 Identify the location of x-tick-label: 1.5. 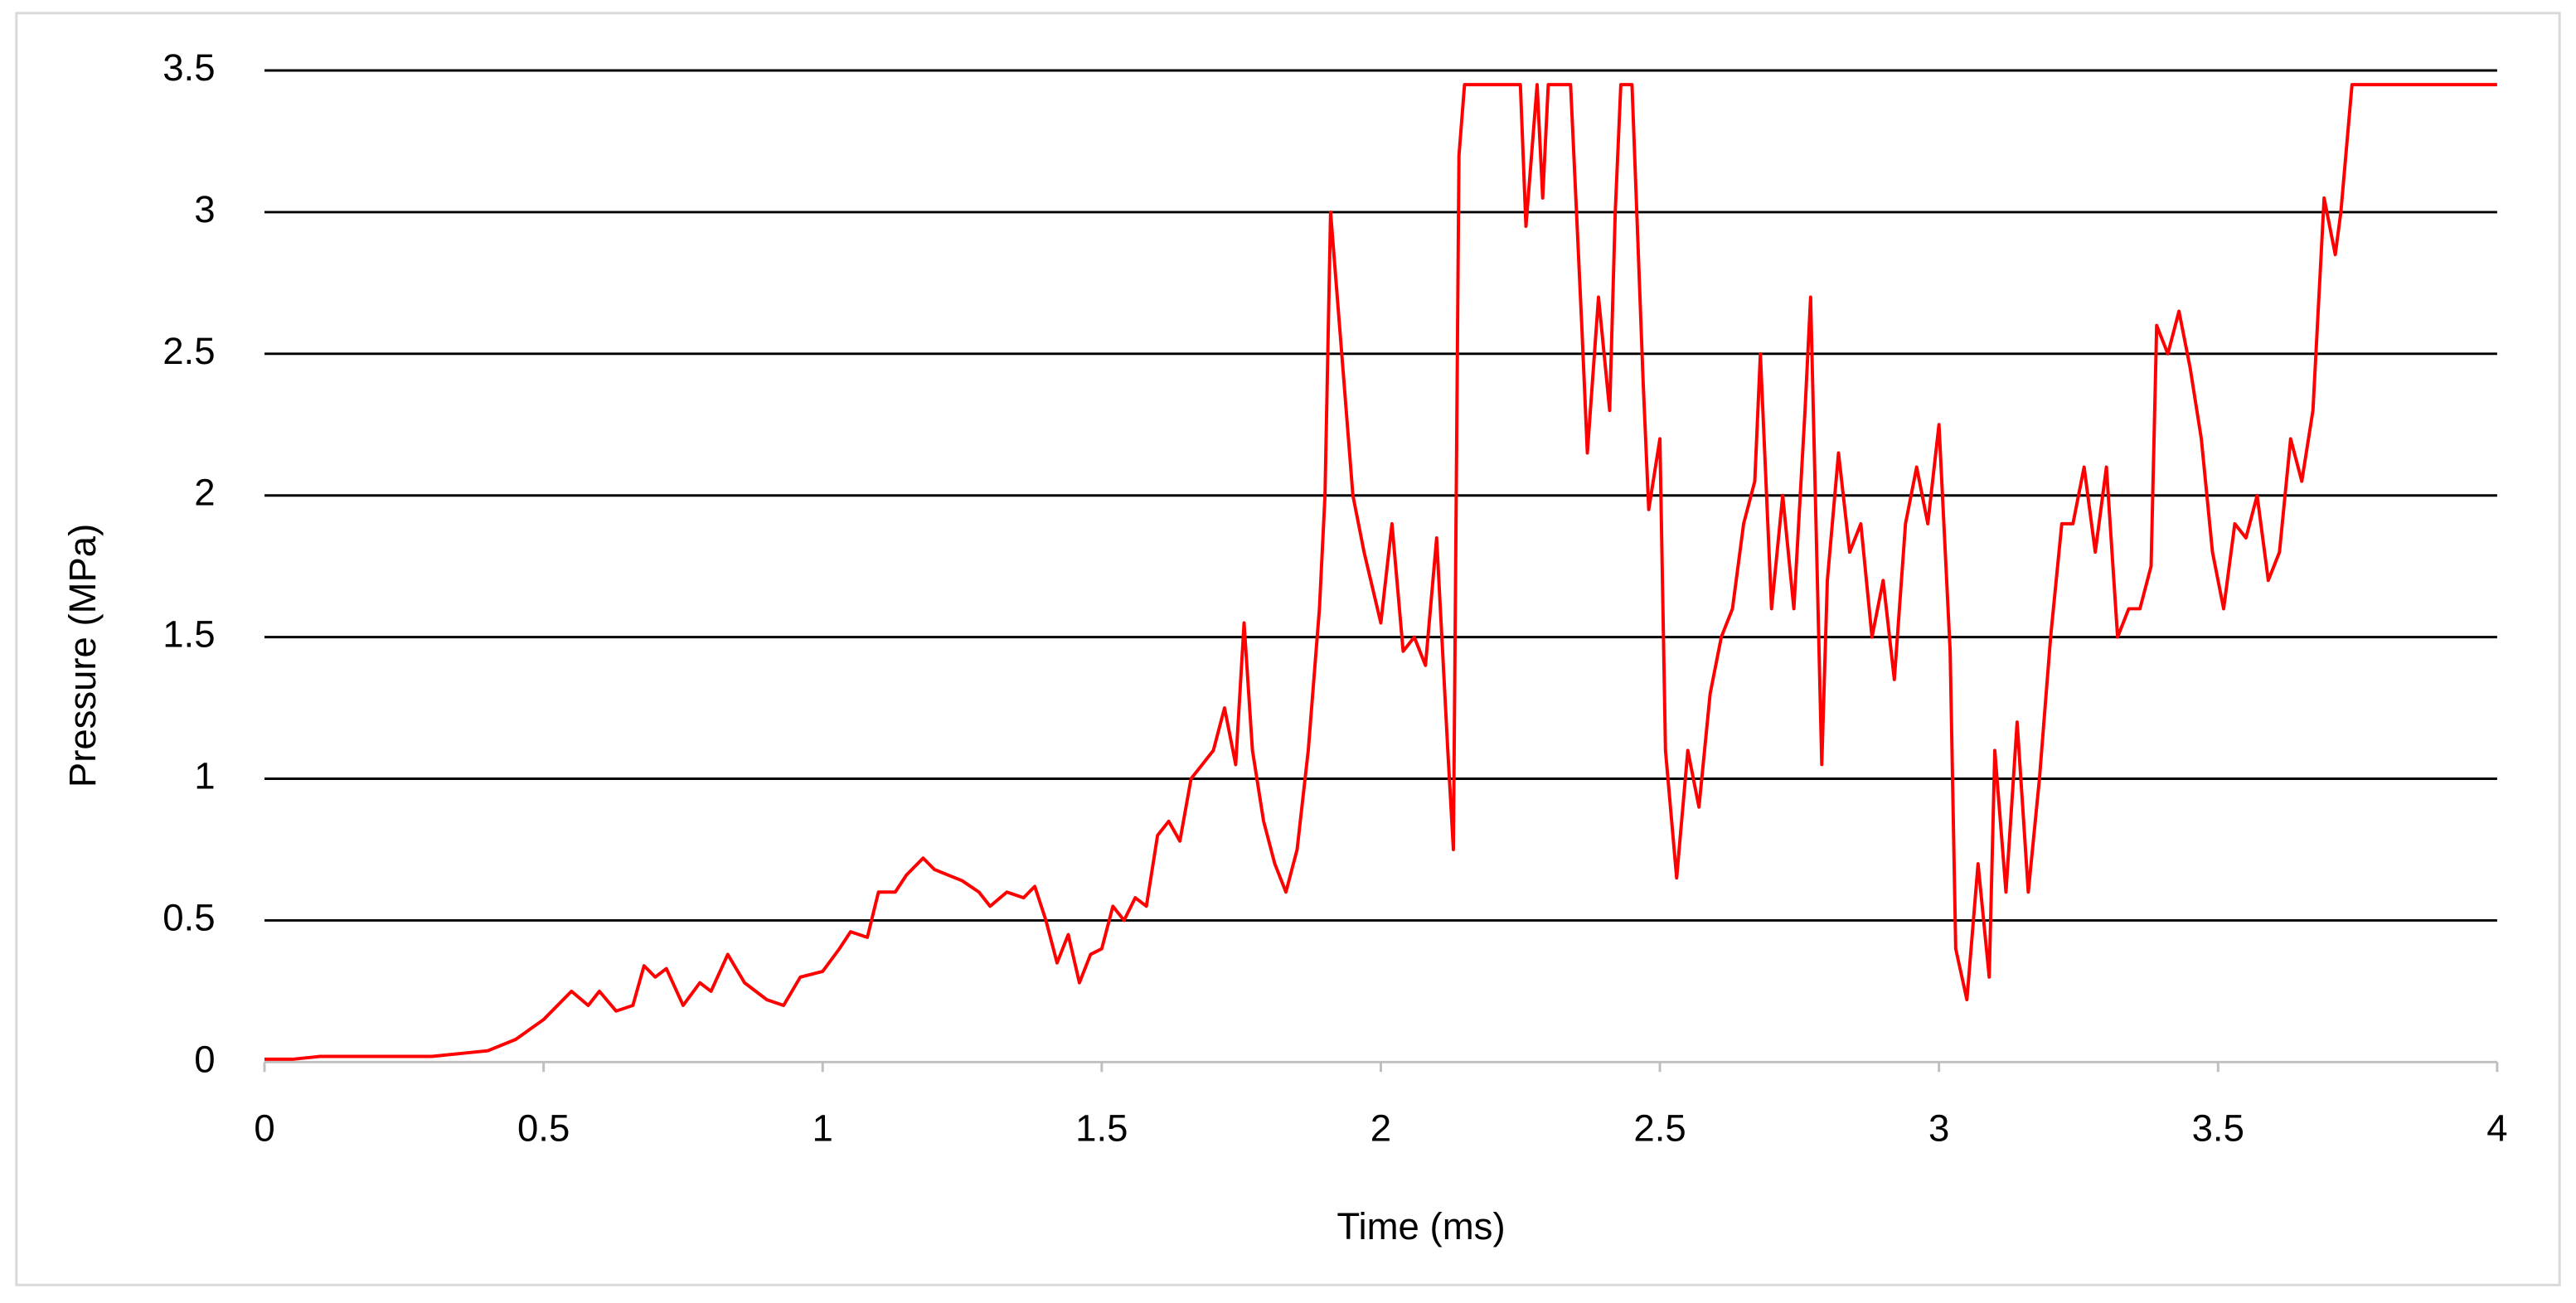
(1101, 1128).